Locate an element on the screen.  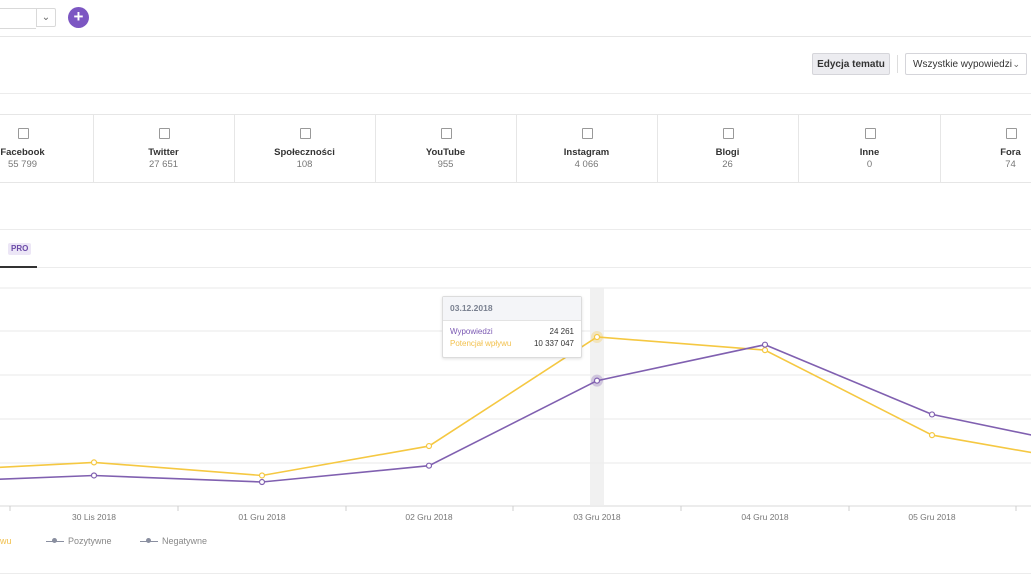
source-tile: Inne 0 is located at coordinates (870, 148).